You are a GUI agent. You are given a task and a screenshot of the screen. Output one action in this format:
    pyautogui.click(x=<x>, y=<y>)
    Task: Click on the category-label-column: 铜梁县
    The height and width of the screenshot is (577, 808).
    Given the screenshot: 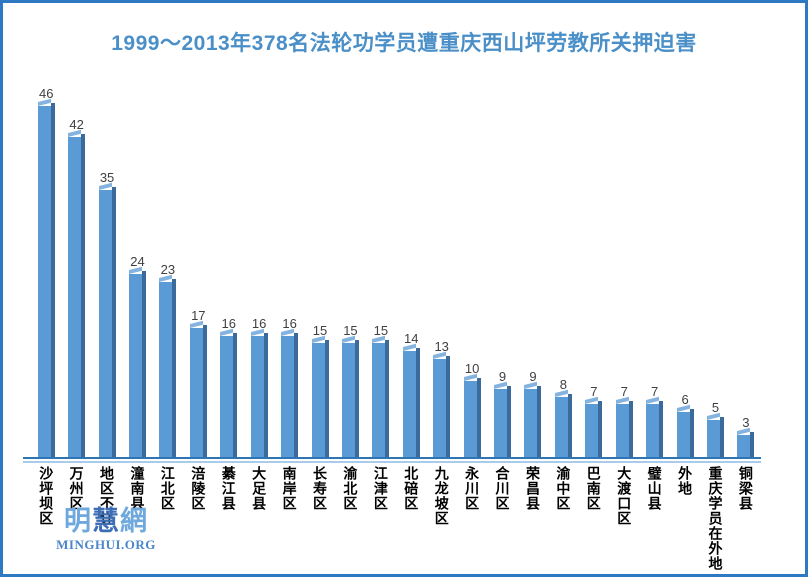 What is the action you would take?
    pyautogui.click(x=746, y=518)
    